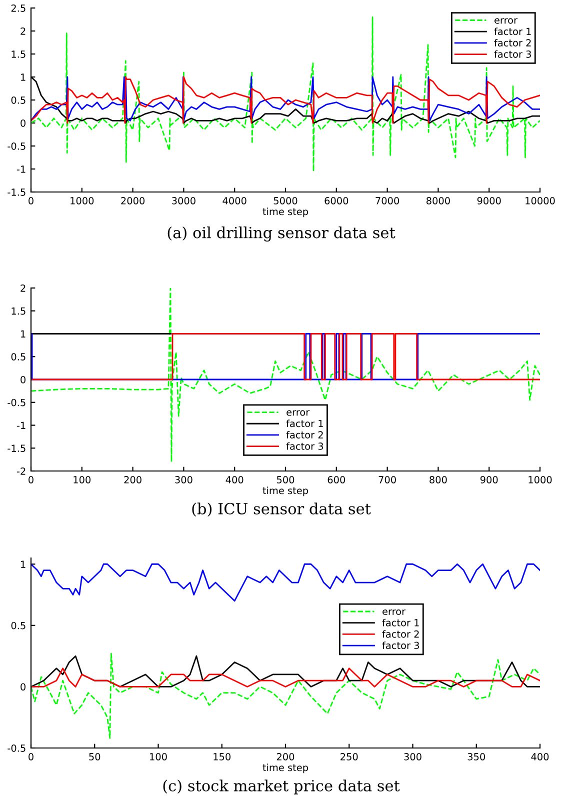  What do you see at coordinates (286, 200) in the screenshot?
I see `x-tick-label: 5000` at bounding box center [286, 200].